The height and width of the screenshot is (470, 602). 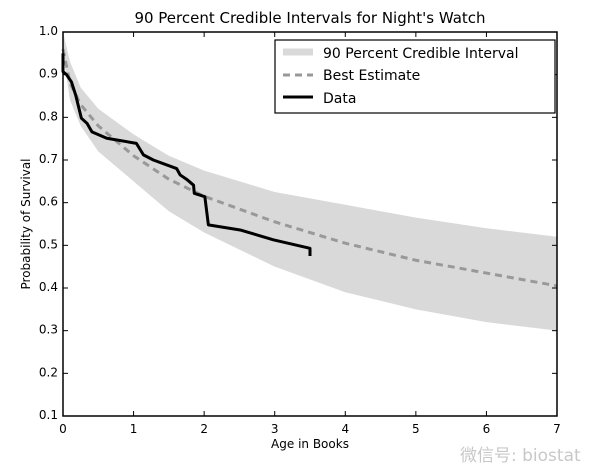 I want to click on legend-box, so click(x=415, y=76).